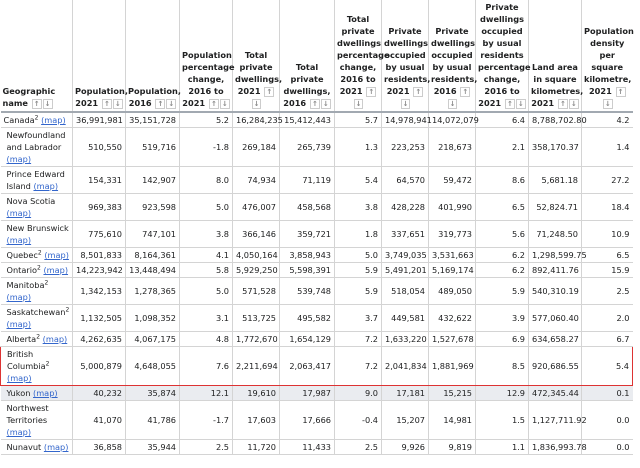 Image resolution: width=640 pixels, height=468 pixels. What do you see at coordinates (19, 120) in the screenshot?
I see `region-name: Canada` at bounding box center [19, 120].